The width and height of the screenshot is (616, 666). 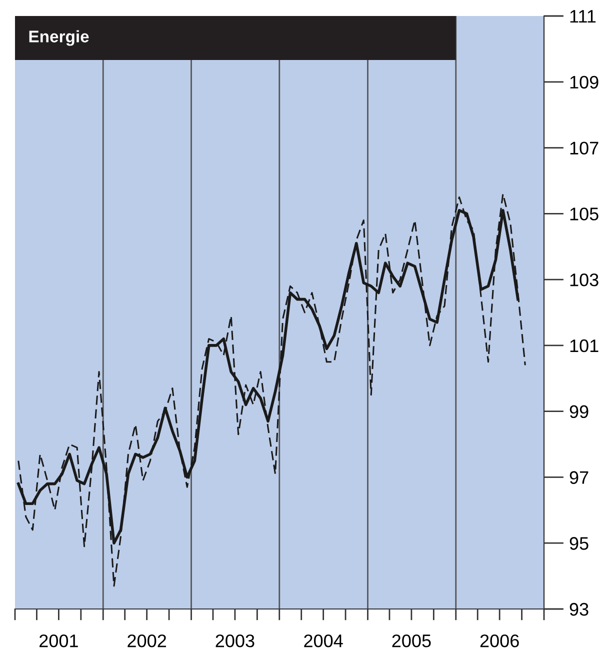 I want to click on y-tick-label: 99, so click(x=579, y=411).